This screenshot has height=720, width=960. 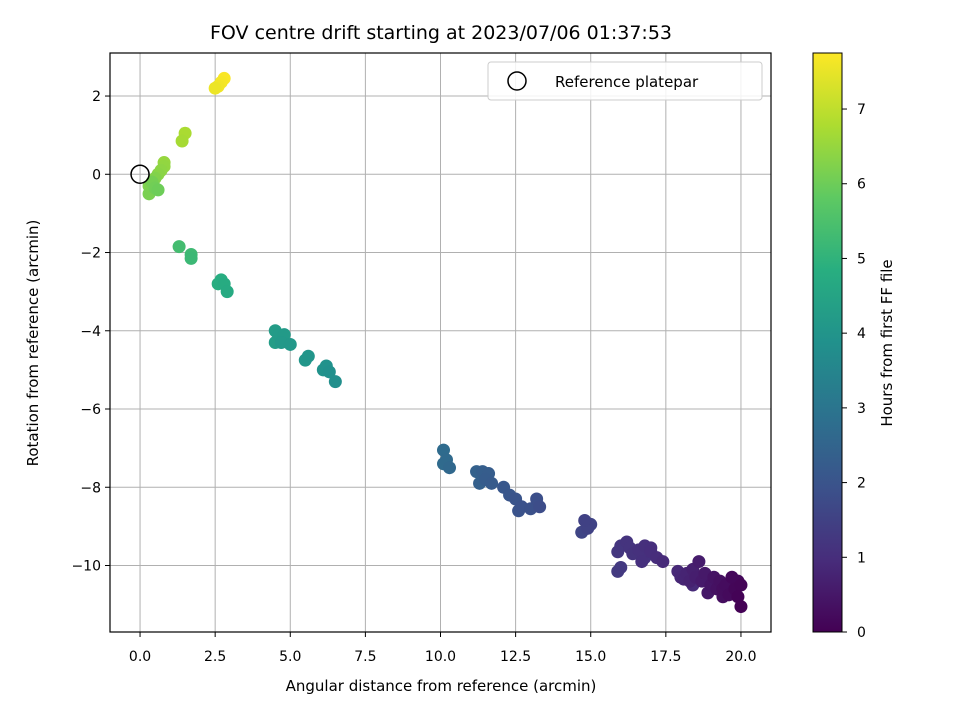 I want to click on x-tick-label: 7.5, so click(x=365, y=657).